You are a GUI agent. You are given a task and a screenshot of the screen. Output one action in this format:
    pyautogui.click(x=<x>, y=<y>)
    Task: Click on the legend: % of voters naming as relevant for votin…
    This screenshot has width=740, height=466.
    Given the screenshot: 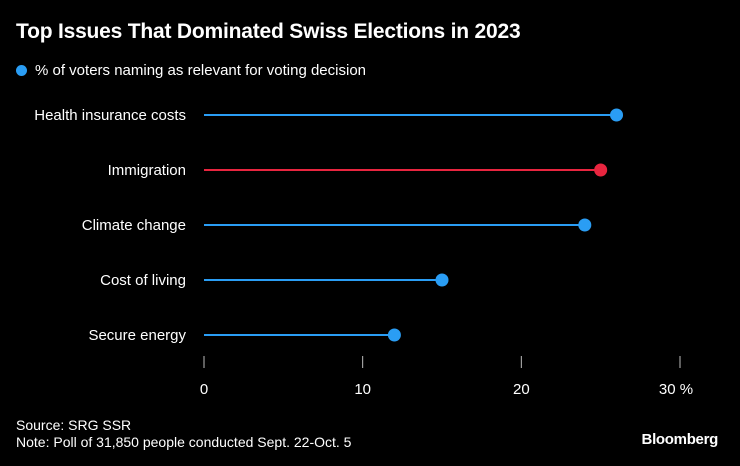 What is the action you would take?
    pyautogui.click(x=191, y=70)
    